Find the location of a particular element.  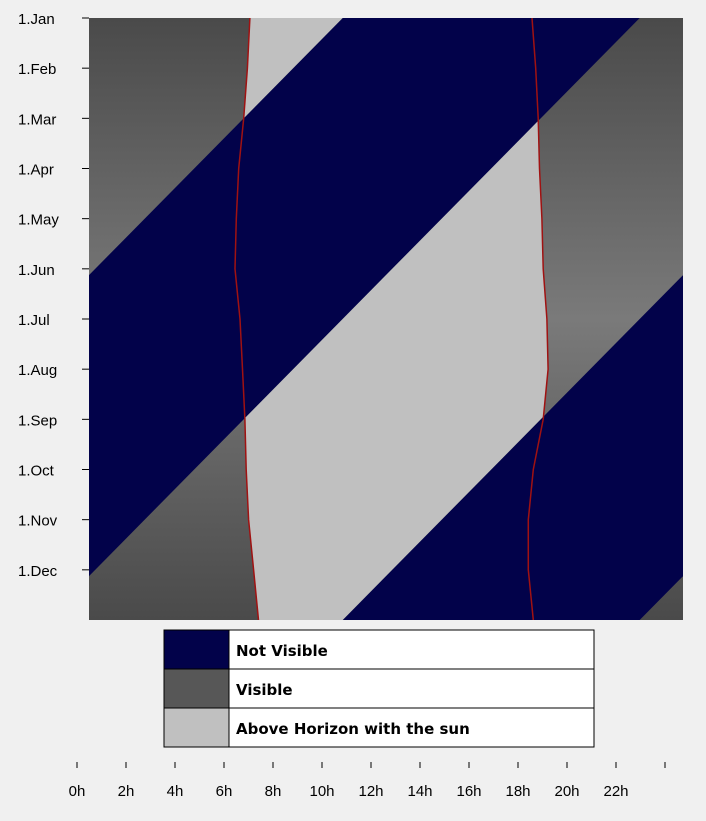

y-tick-label: 1.Jun is located at coordinates (36, 270).